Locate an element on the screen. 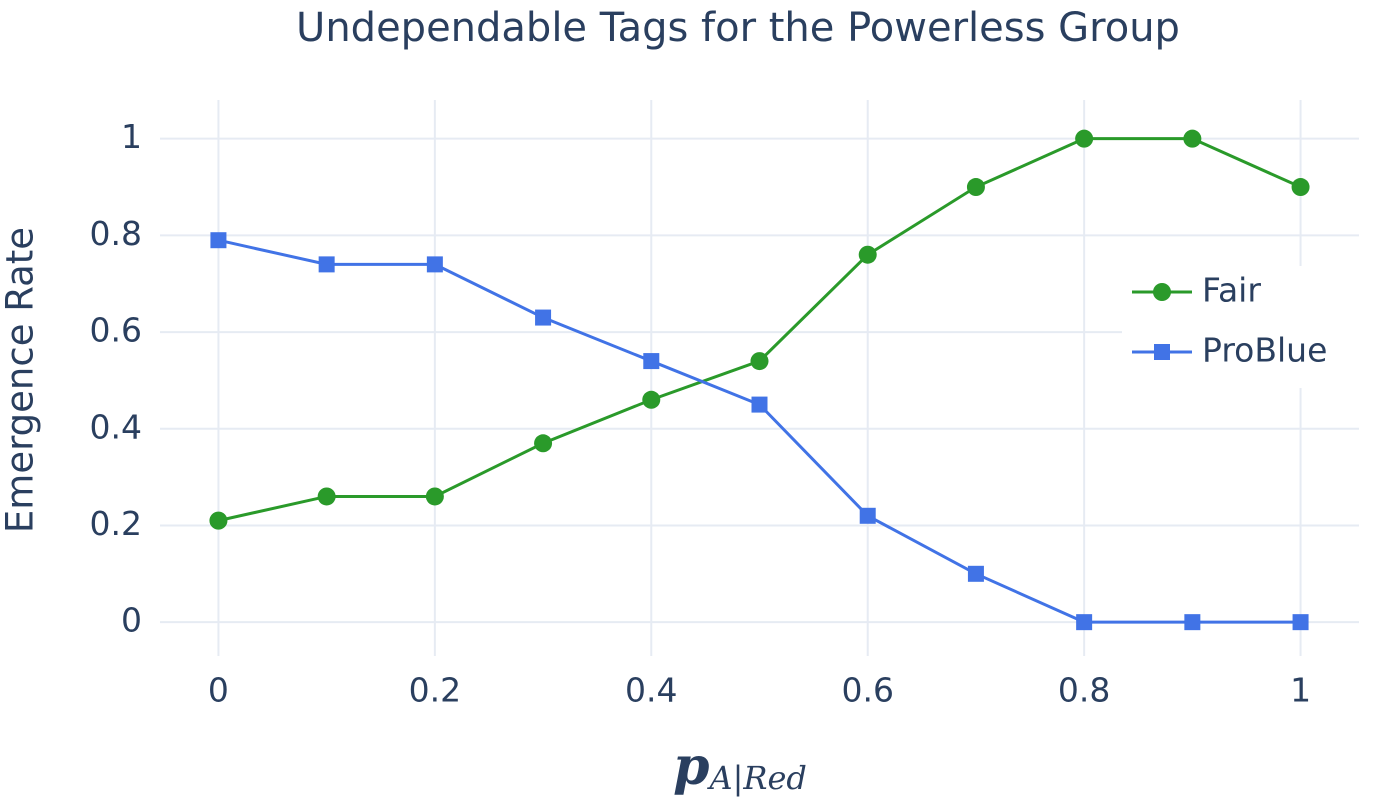  legend-label: Fair is located at coordinates (1231, 290).